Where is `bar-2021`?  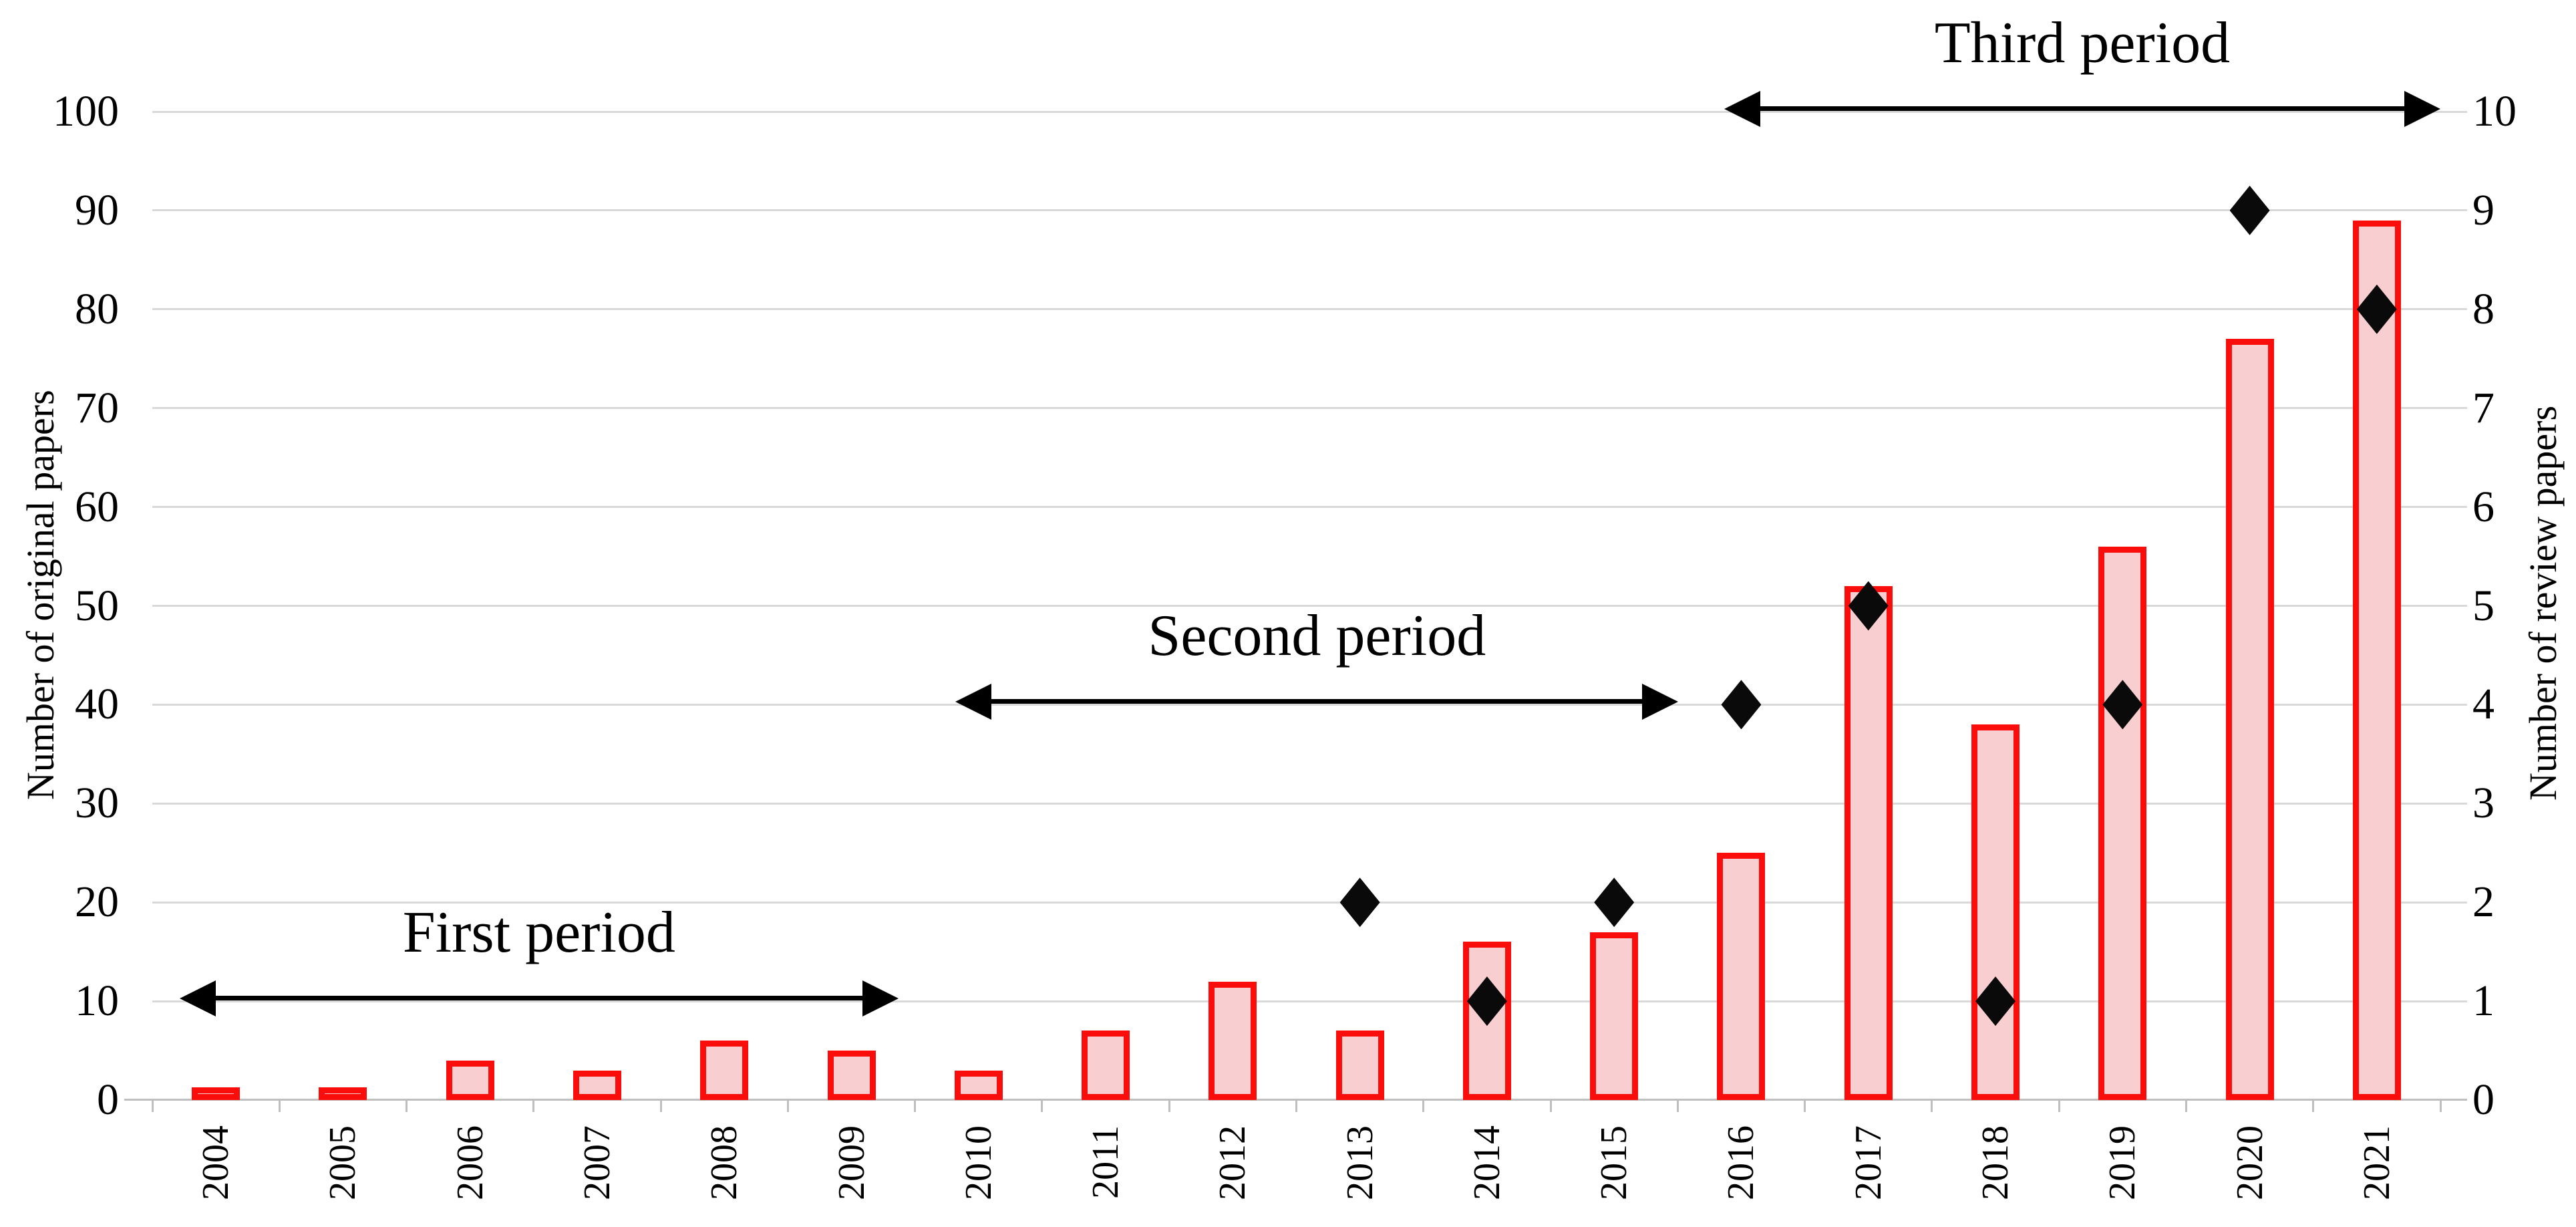
bar-2021 is located at coordinates (2376, 660).